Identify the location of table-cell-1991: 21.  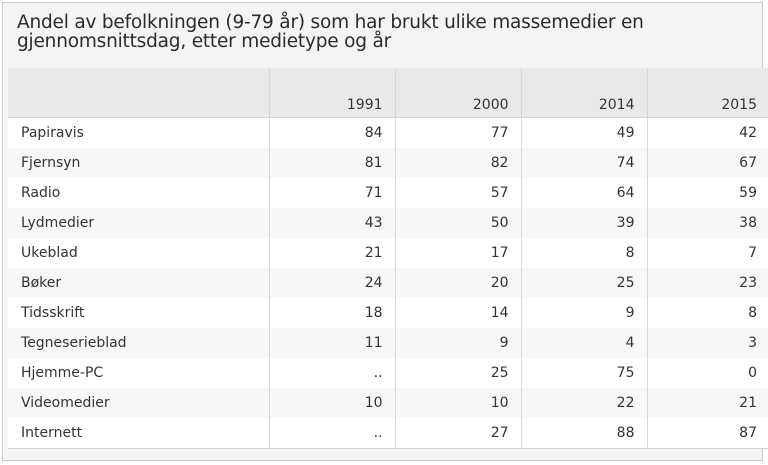
(332, 253).